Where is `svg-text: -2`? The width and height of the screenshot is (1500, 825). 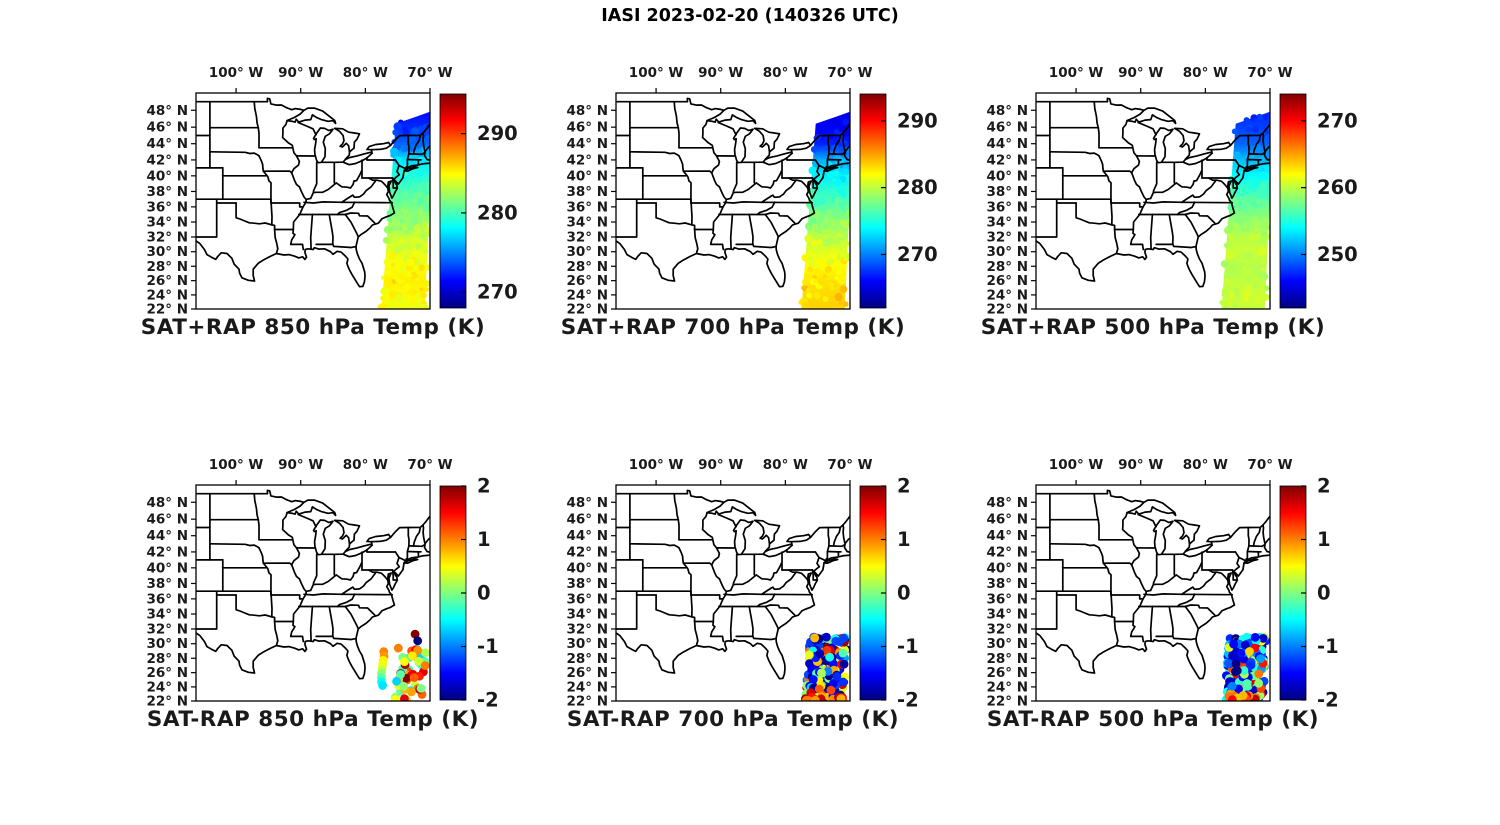 svg-text: -2 is located at coordinates (1328, 700).